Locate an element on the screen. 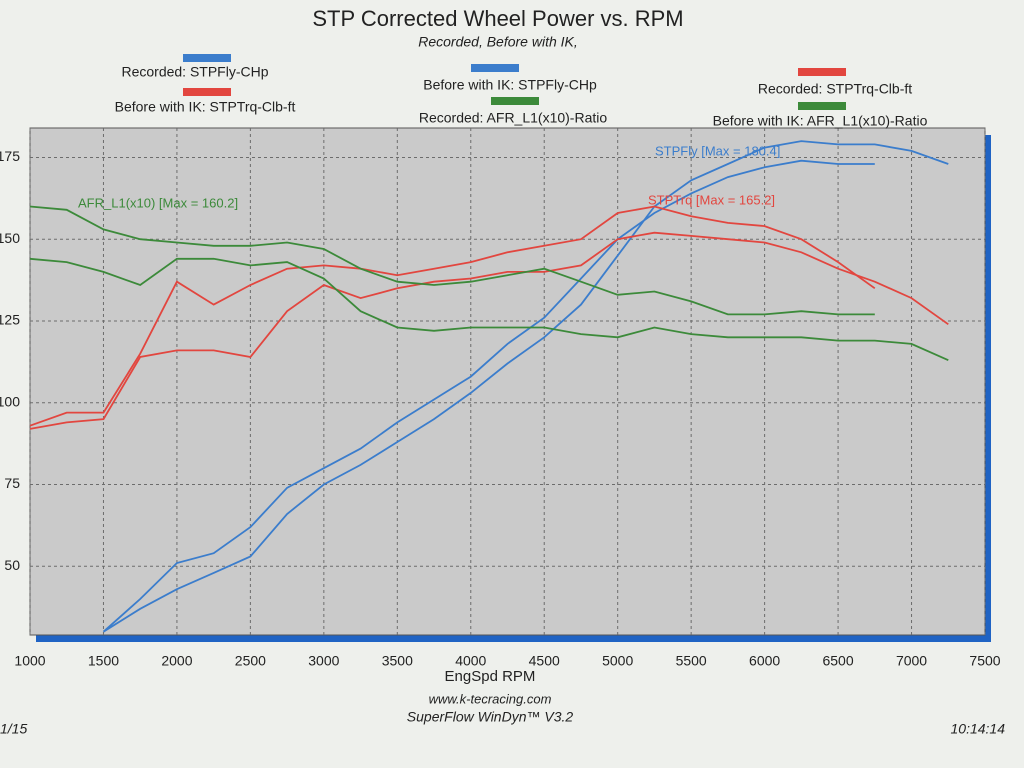  x-tick-label: 3000 is located at coordinates (323, 661).